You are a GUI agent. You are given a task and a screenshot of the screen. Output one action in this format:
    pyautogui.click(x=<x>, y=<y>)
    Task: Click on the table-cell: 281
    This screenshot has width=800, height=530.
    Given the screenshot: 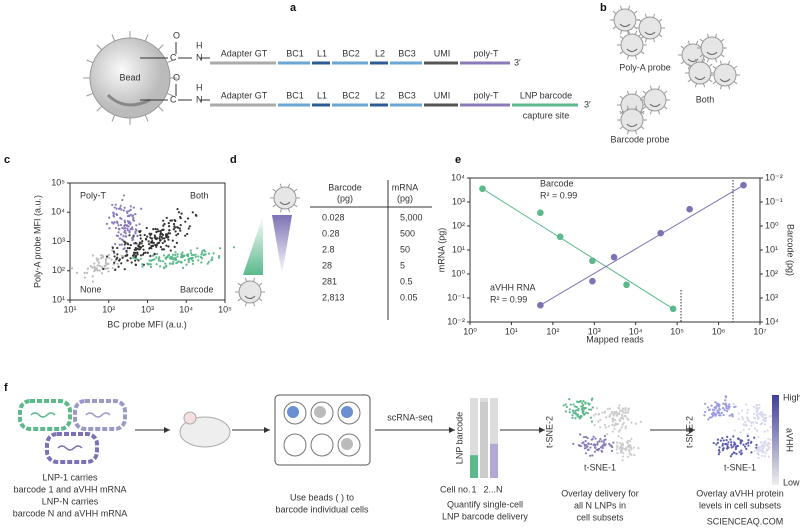 What is the action you would take?
    pyautogui.click(x=329, y=281)
    